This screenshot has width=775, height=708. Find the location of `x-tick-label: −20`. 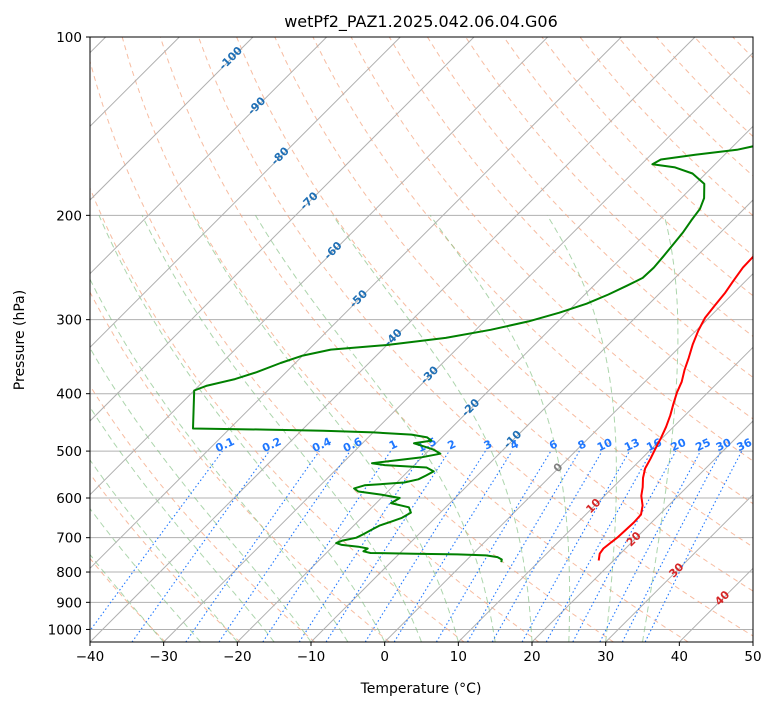

x-tick-label: −20 is located at coordinates (237, 657).